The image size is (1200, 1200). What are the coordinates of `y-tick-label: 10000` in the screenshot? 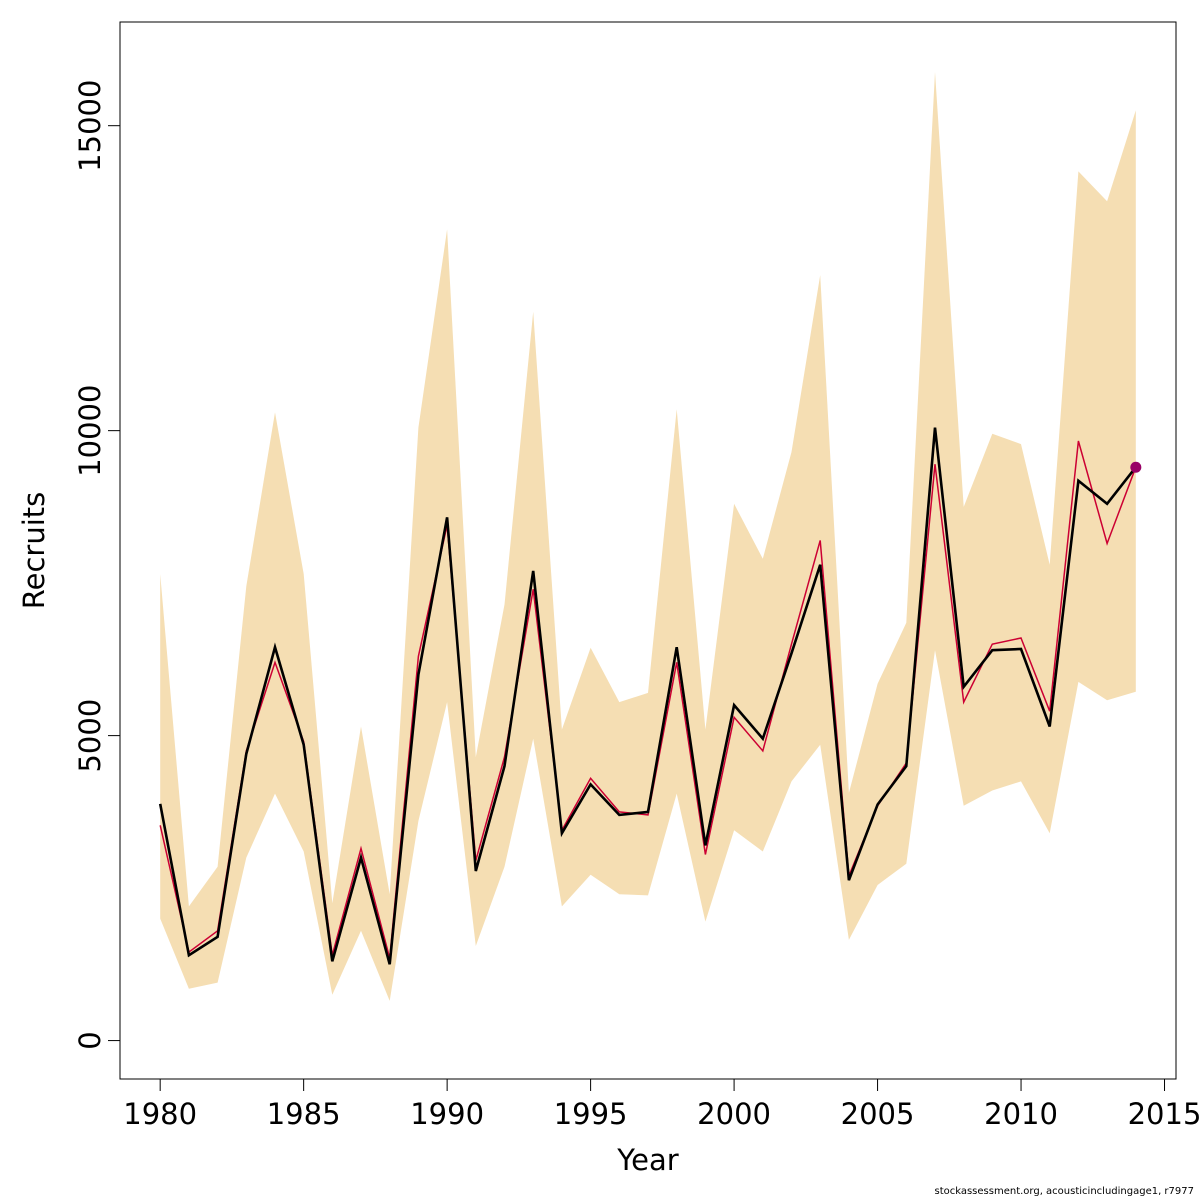 It's located at (90, 431).